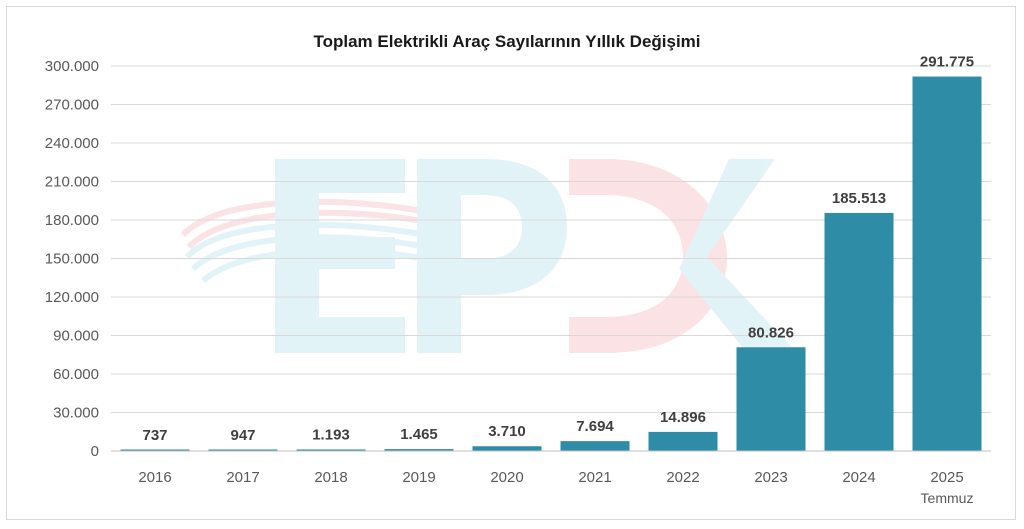 The image size is (1024, 529). I want to click on bar-2020, so click(507, 448).